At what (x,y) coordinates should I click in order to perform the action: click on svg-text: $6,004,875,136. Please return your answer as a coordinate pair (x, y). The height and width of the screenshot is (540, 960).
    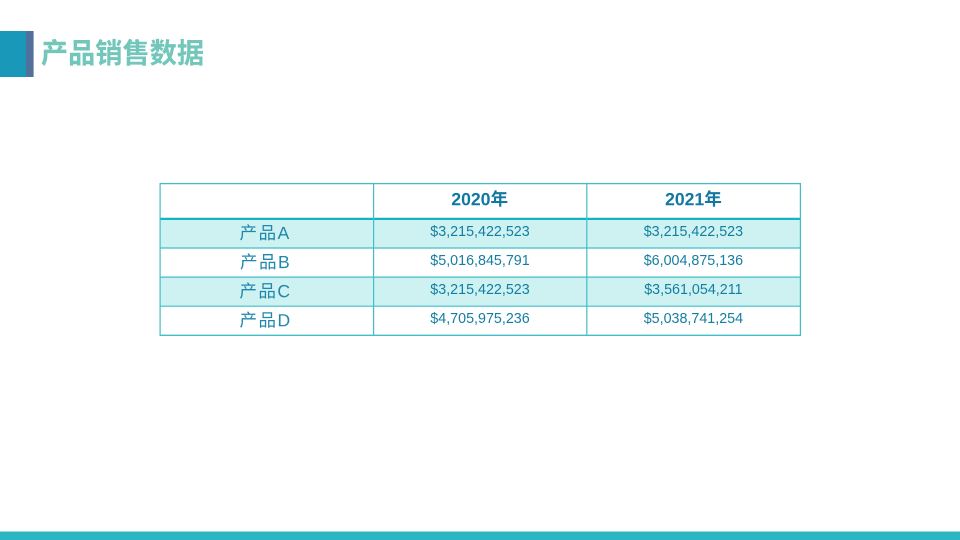
    Looking at the image, I should click on (693, 261).